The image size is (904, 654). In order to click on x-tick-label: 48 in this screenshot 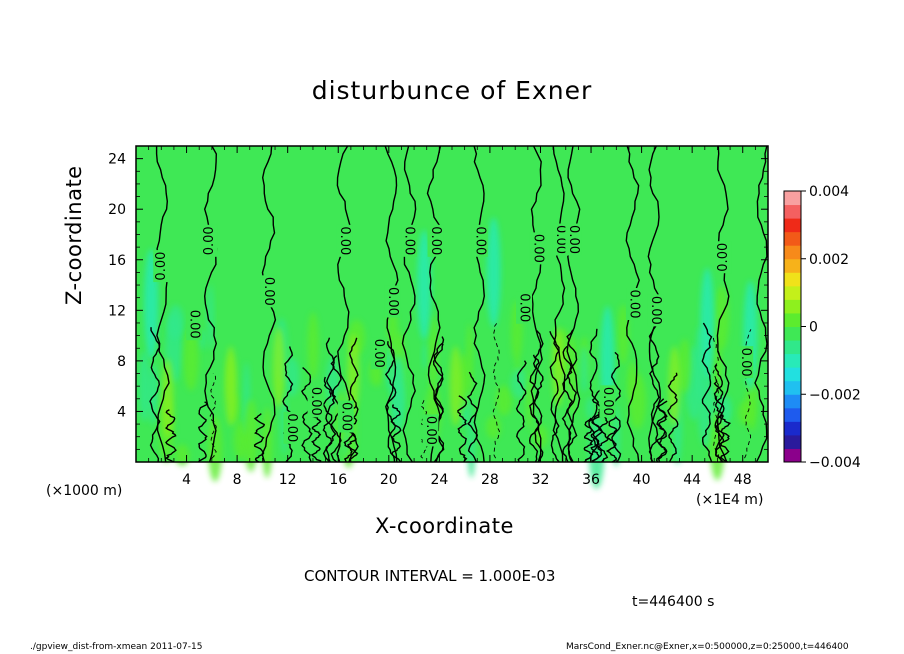, I will do `click(743, 480)`.